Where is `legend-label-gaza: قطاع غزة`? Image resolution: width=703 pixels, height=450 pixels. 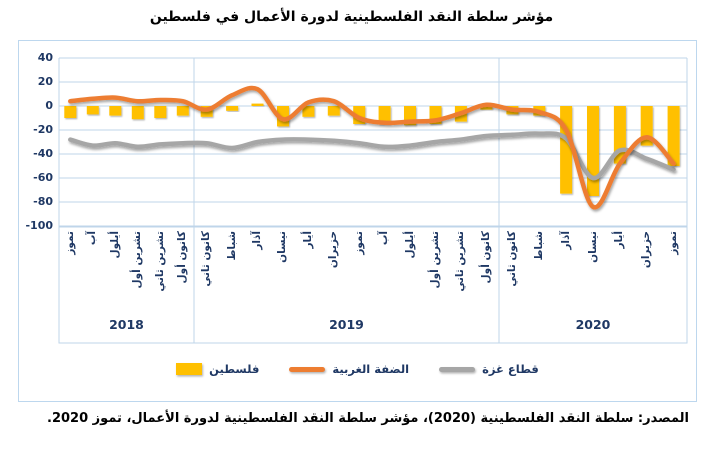 legend-label-gaza: قطاع غزة is located at coordinates (510, 369).